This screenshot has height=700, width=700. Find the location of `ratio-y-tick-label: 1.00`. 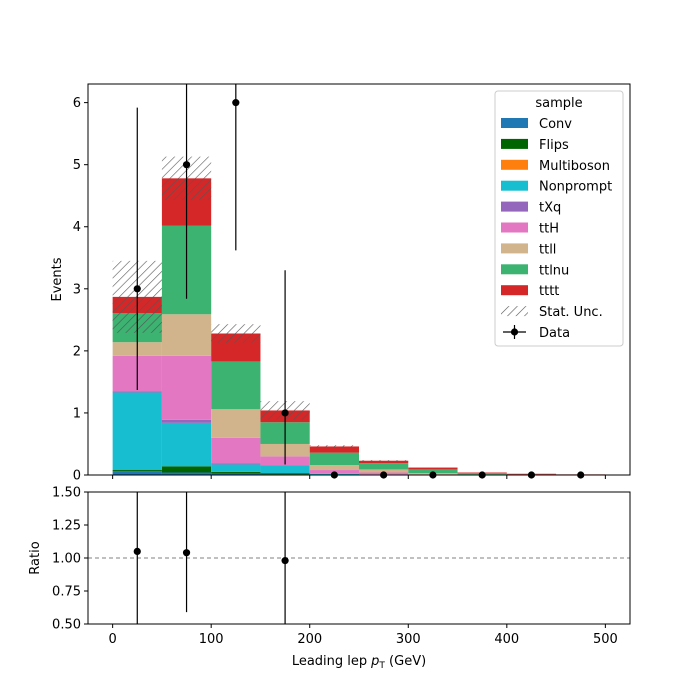

ratio-y-tick-label: 1.00 is located at coordinates (66, 559).